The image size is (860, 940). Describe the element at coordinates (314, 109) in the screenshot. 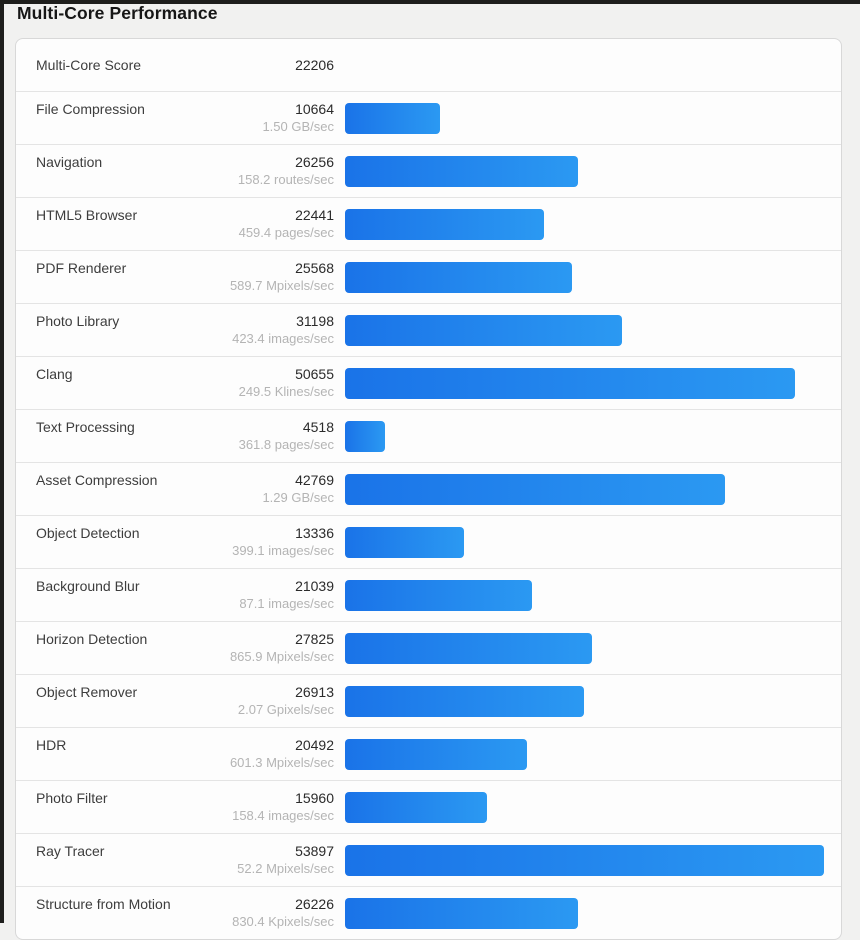

I see `workload-score: 10664` at that location.